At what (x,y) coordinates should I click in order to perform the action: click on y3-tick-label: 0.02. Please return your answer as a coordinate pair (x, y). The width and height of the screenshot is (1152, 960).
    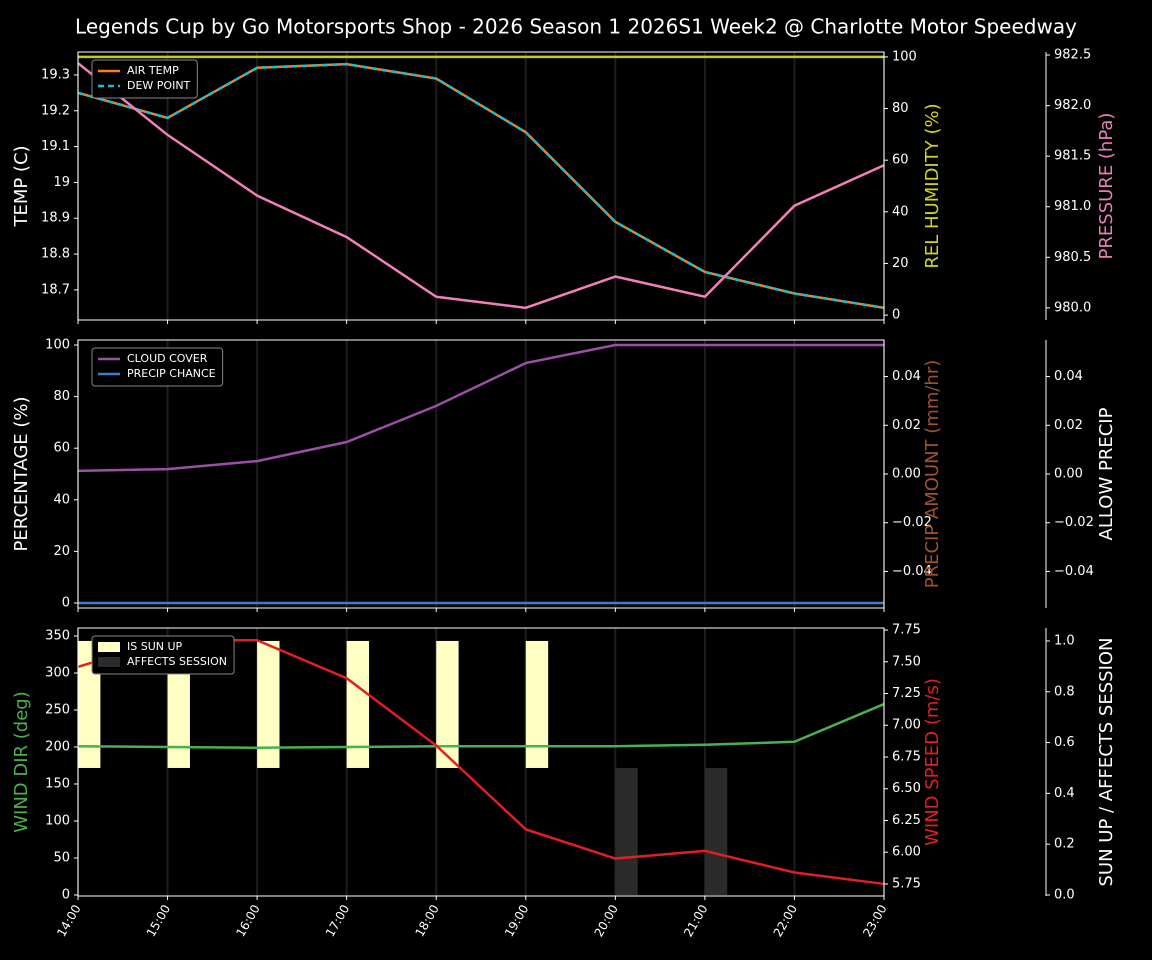
    Looking at the image, I should click on (1068, 425).